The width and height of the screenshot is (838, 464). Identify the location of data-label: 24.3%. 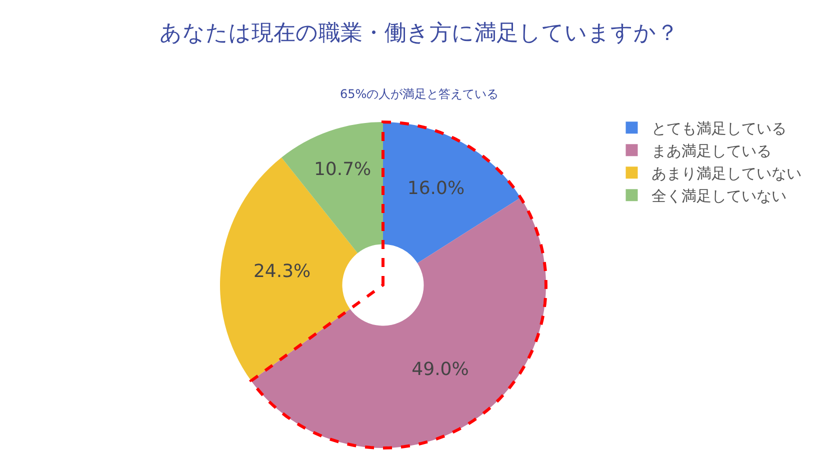
(282, 271).